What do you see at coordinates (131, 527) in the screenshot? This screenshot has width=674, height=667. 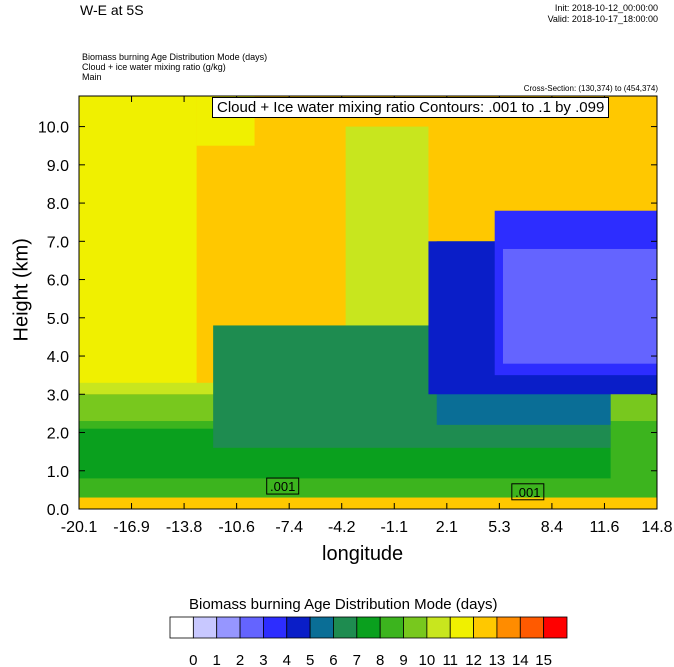 I see `x-tick-label: -16.9` at bounding box center [131, 527].